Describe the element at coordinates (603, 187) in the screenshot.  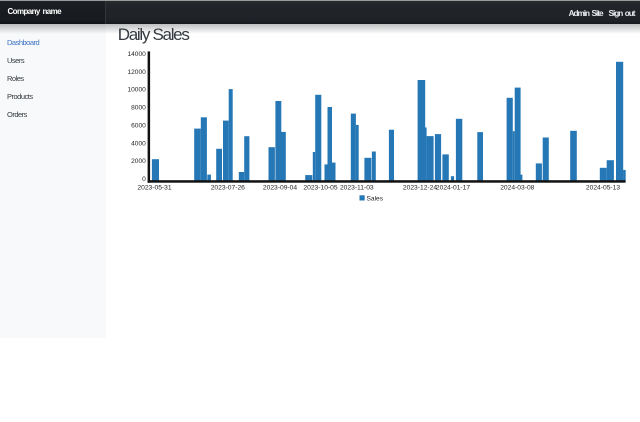
I see `svg-text: 2024-05-13` at that location.